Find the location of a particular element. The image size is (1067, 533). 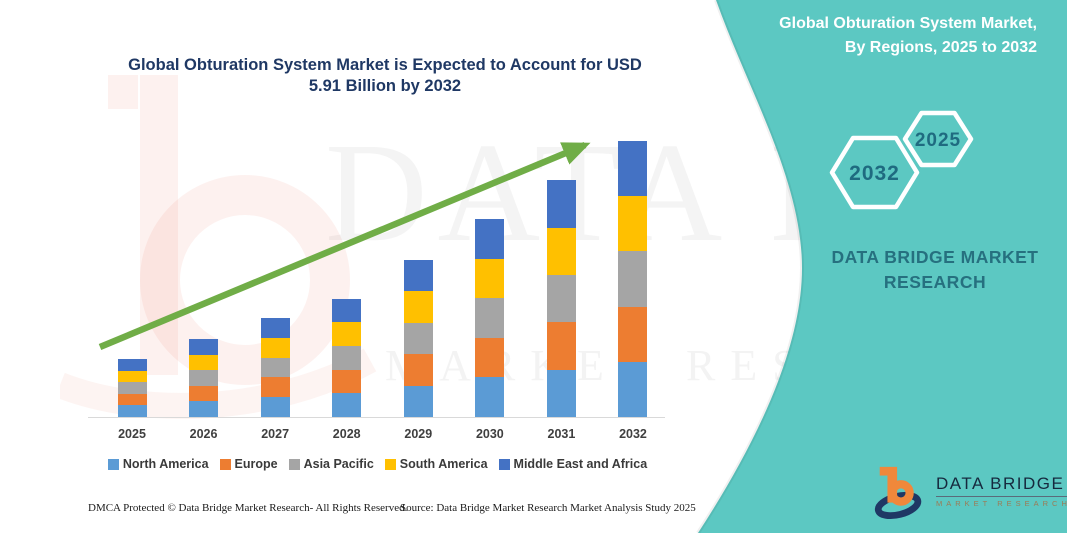

bar-2028-segment-middle-east-and-africa is located at coordinates (347, 310).